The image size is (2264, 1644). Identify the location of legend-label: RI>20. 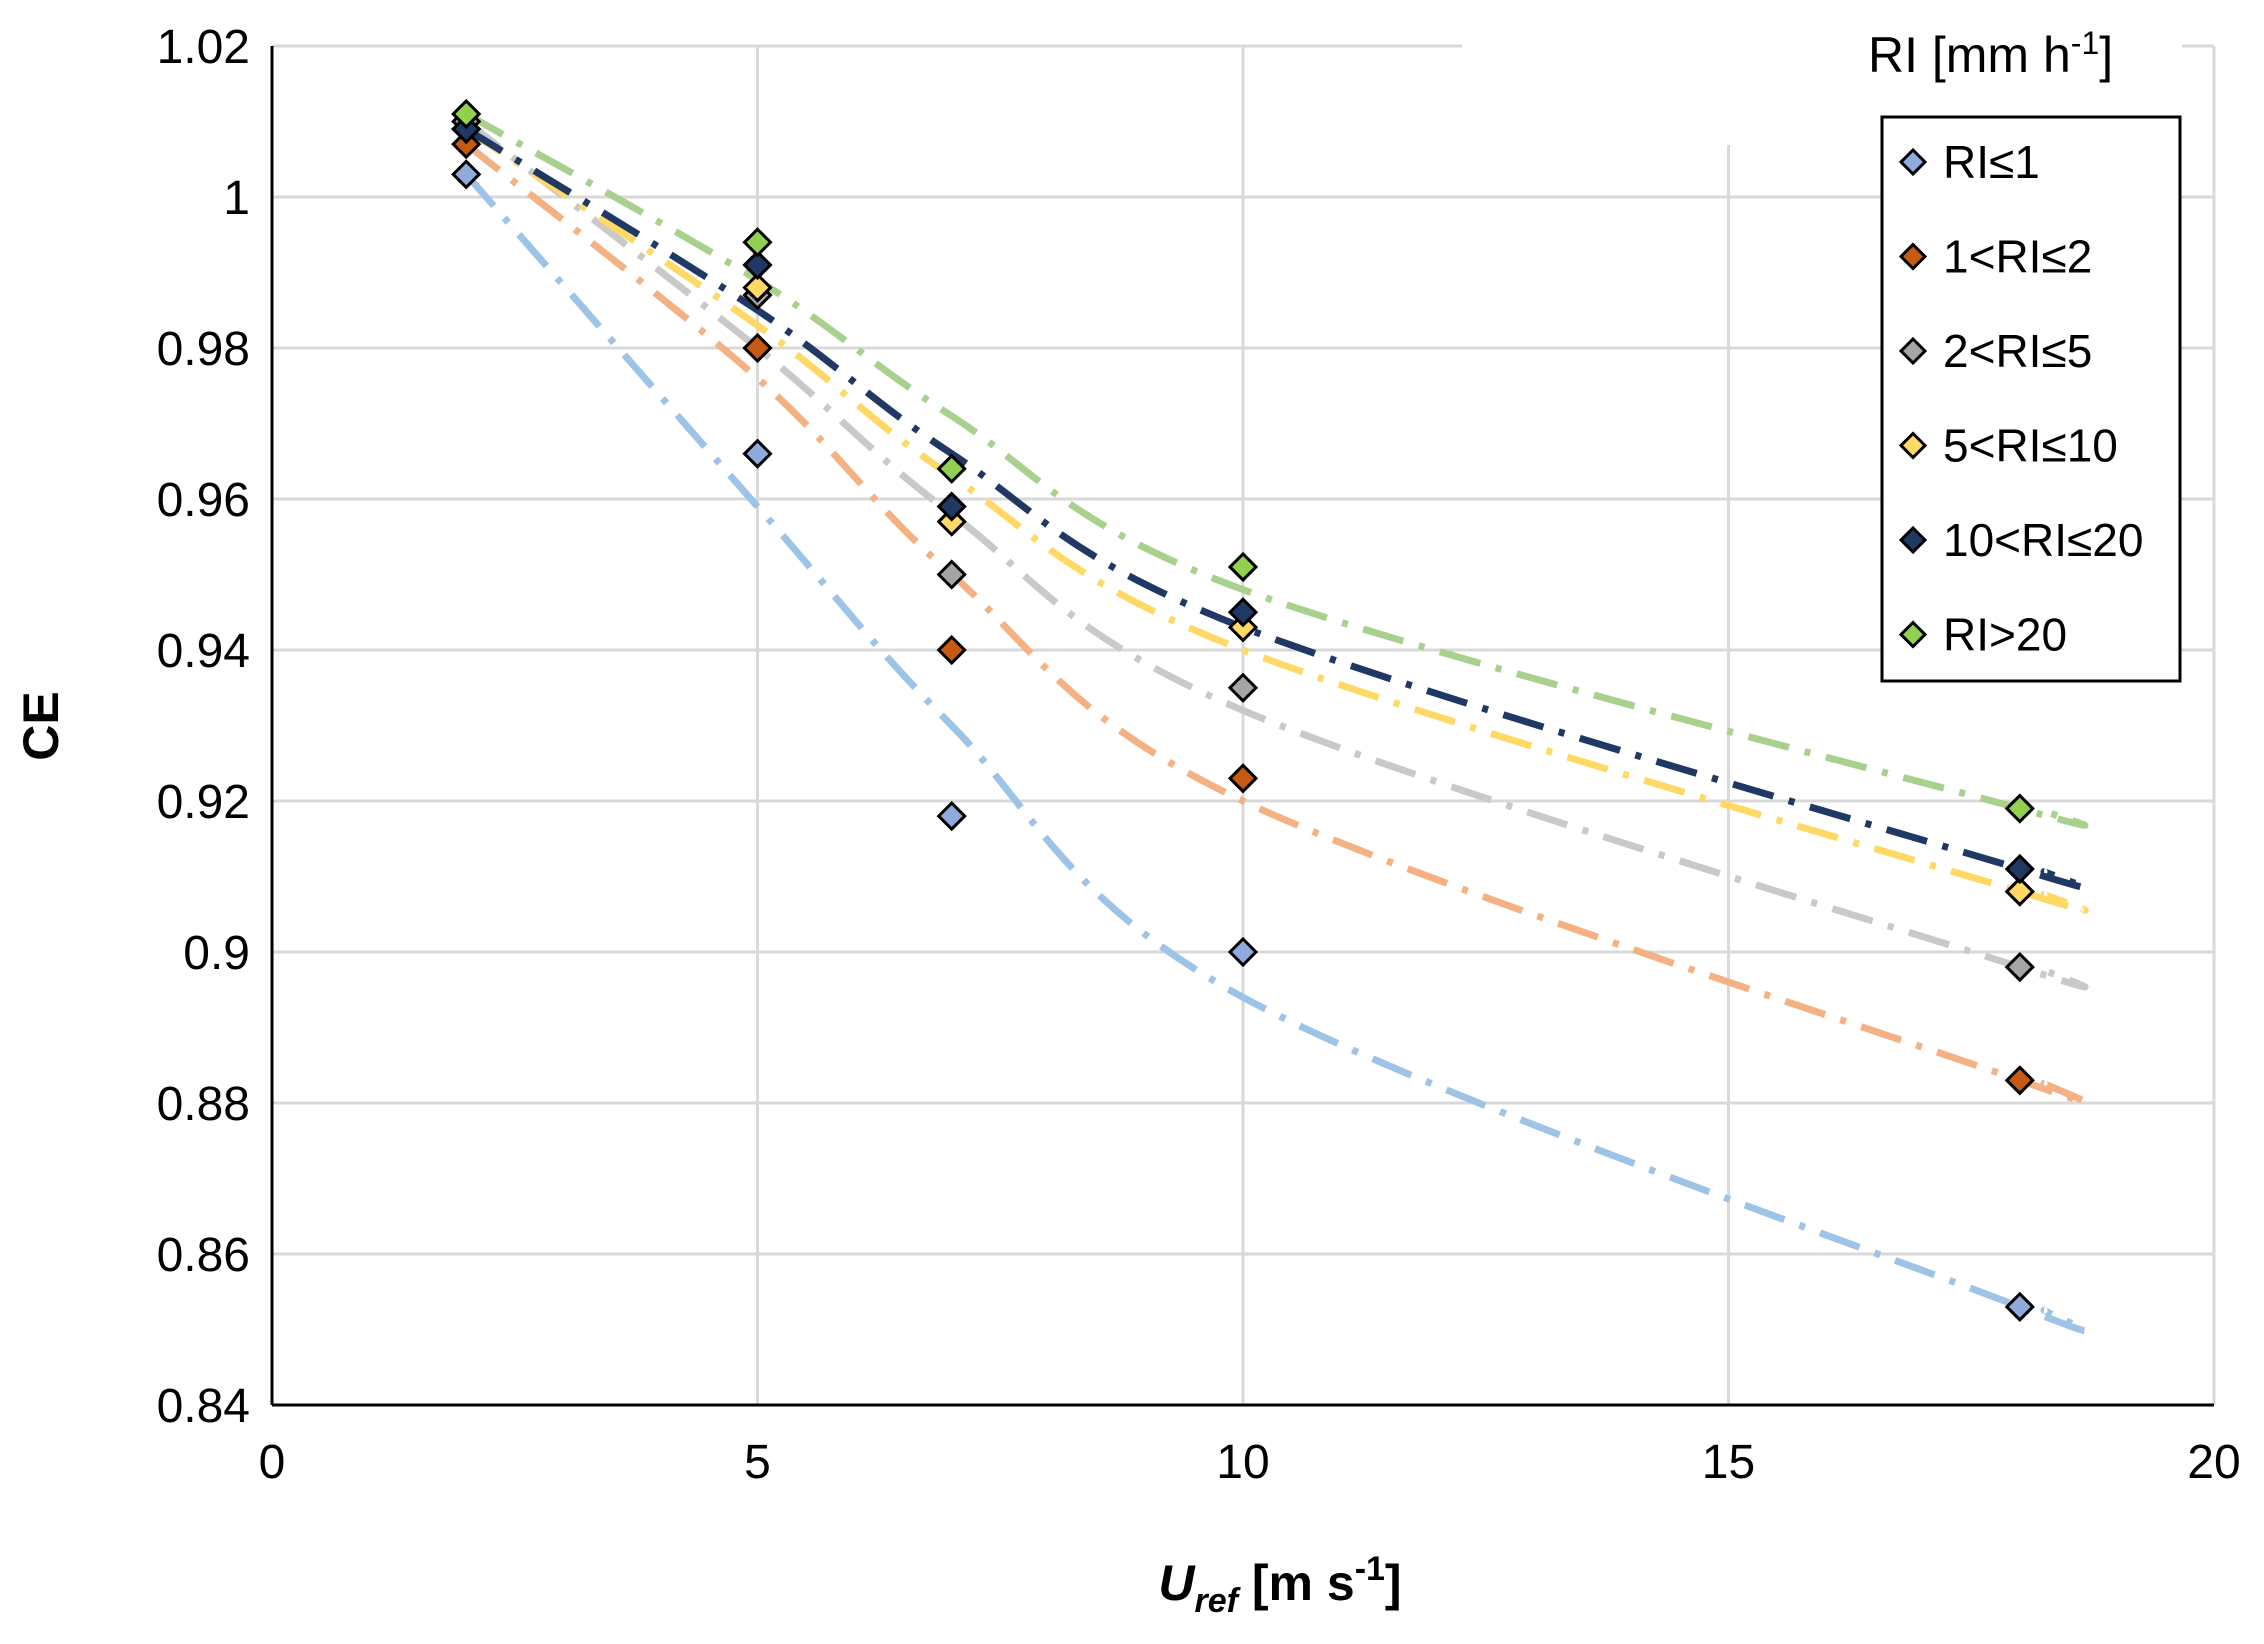
(2005, 635).